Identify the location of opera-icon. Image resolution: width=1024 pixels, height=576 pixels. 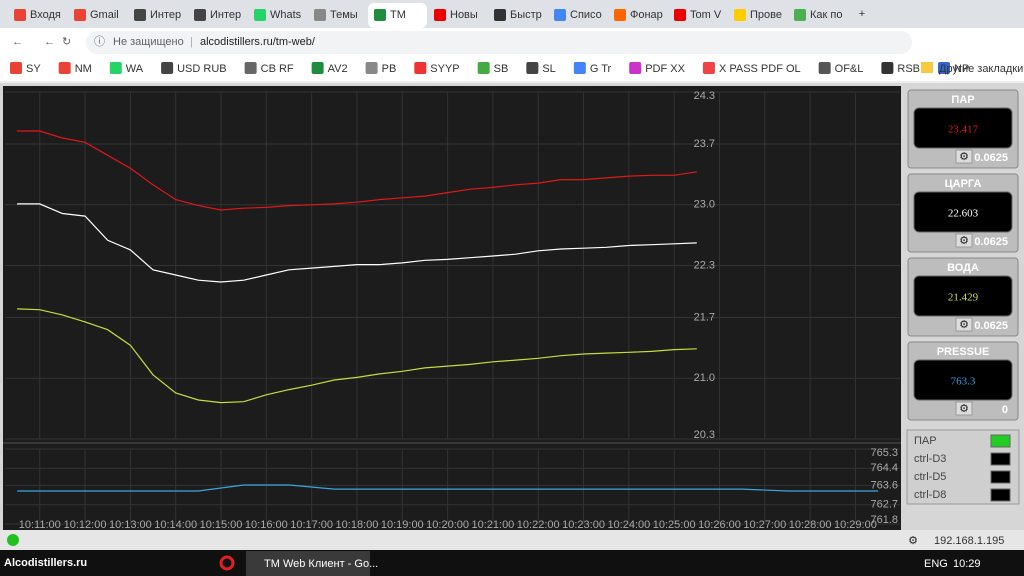
(227, 563).